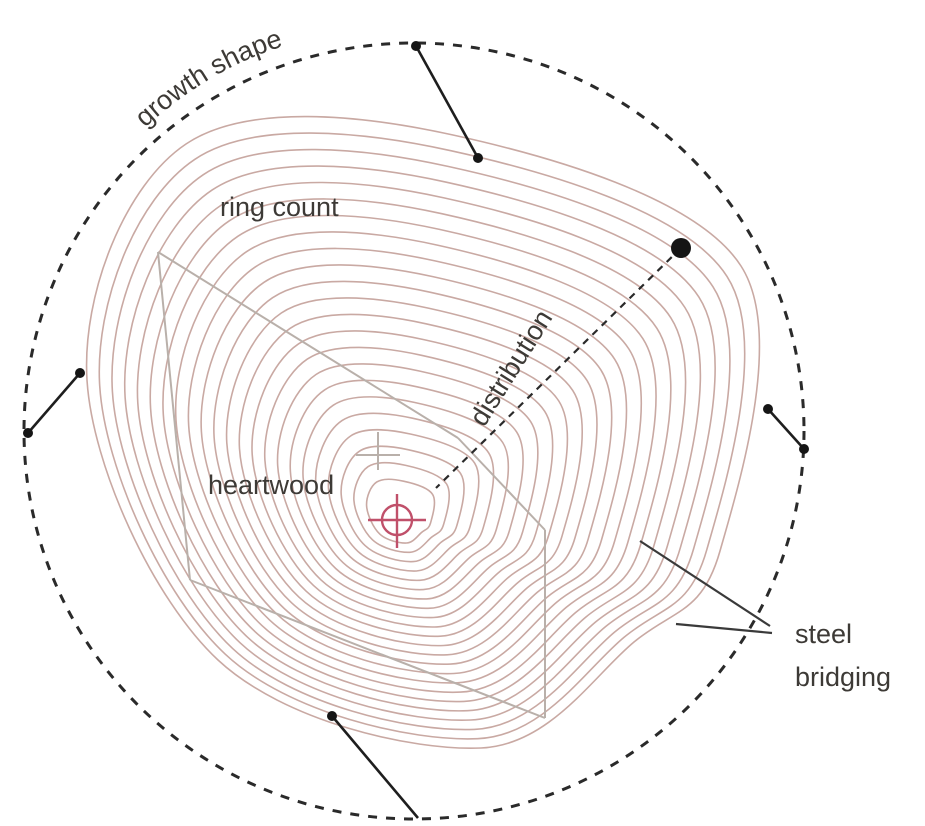 Image resolution: width=925 pixels, height=826 pixels. What do you see at coordinates (724, 628) in the screenshot?
I see `steel-pointer-lower` at bounding box center [724, 628].